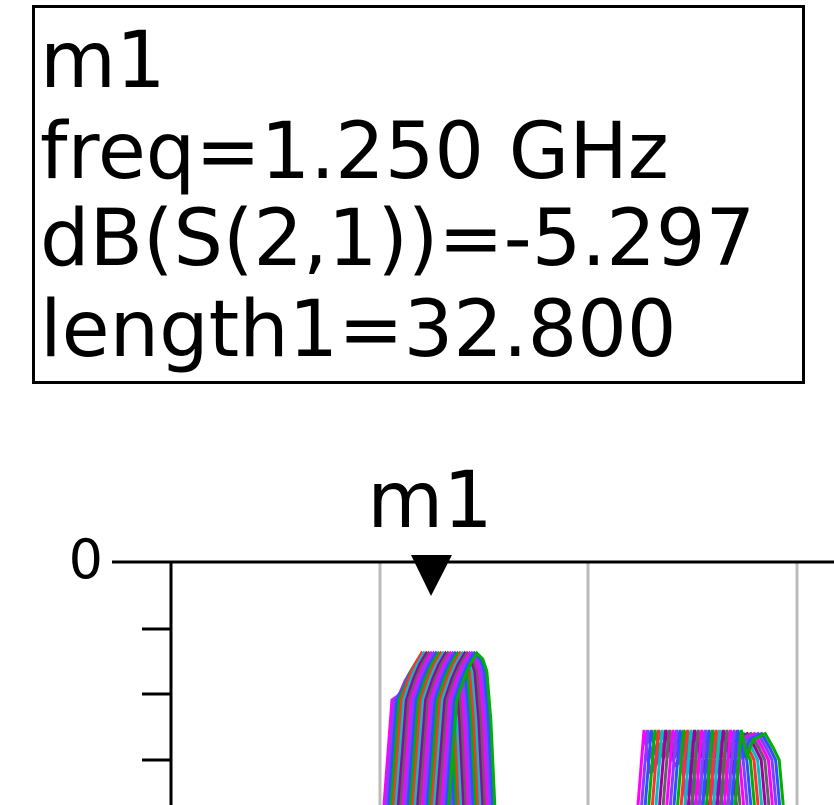 This screenshot has height=805, width=834. What do you see at coordinates (354, 152) in the screenshot?
I see `marker-readout-freq: freq=1.250 GHz` at bounding box center [354, 152].